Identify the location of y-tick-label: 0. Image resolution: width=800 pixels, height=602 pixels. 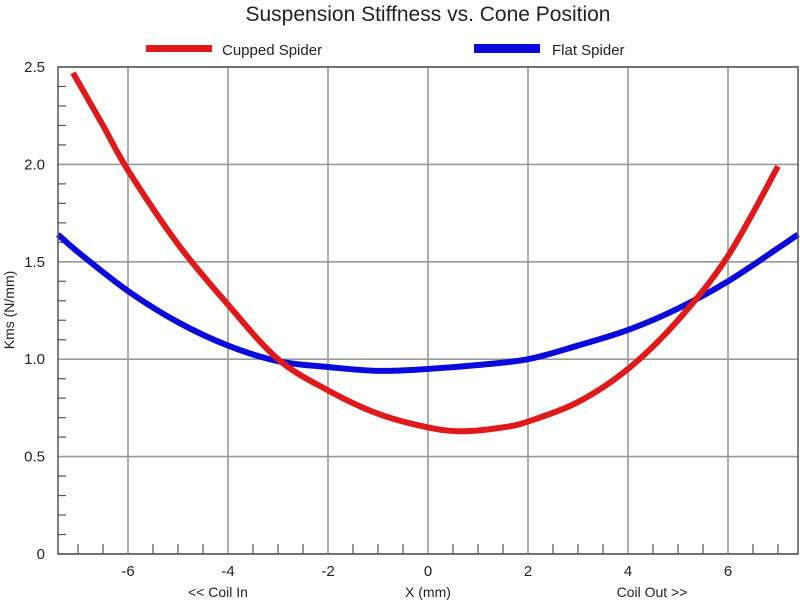
(41, 554).